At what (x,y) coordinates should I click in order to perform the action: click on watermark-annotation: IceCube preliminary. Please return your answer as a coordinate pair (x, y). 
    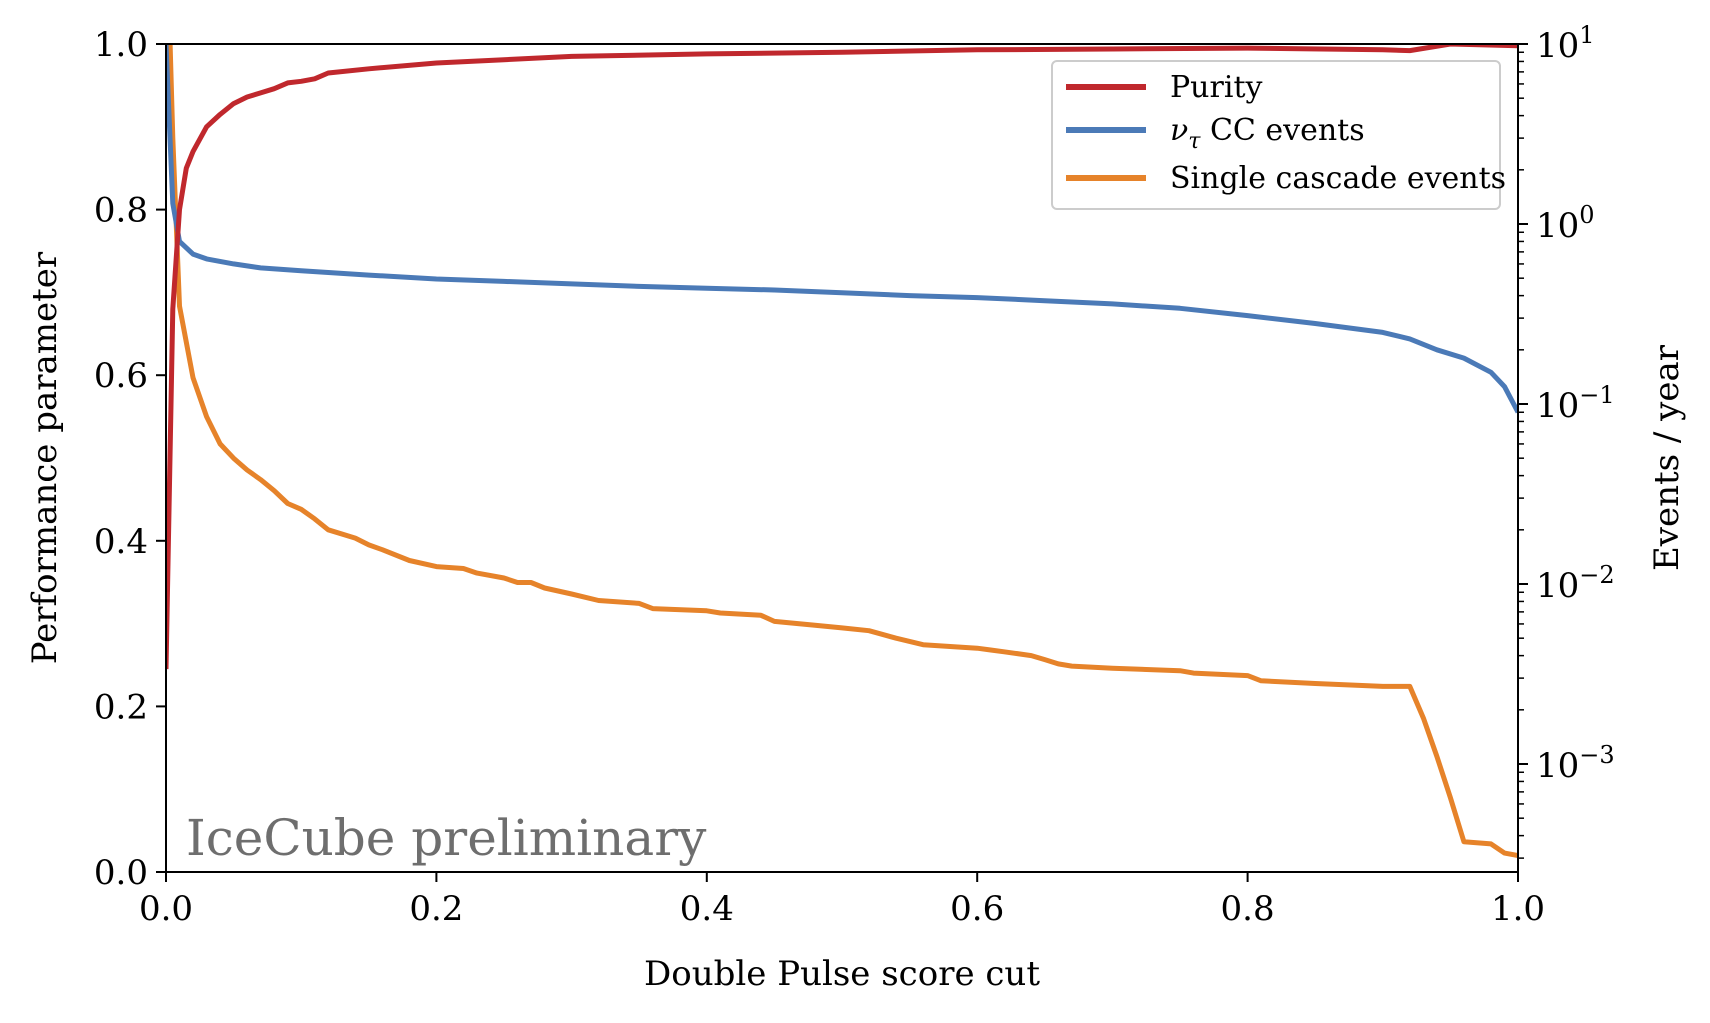
    Looking at the image, I should click on (446, 838).